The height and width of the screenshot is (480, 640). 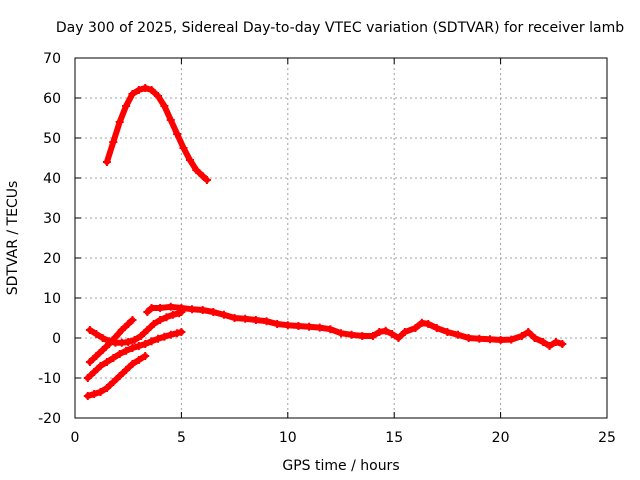 I want to click on y-tick-label: 0, so click(x=56, y=339).